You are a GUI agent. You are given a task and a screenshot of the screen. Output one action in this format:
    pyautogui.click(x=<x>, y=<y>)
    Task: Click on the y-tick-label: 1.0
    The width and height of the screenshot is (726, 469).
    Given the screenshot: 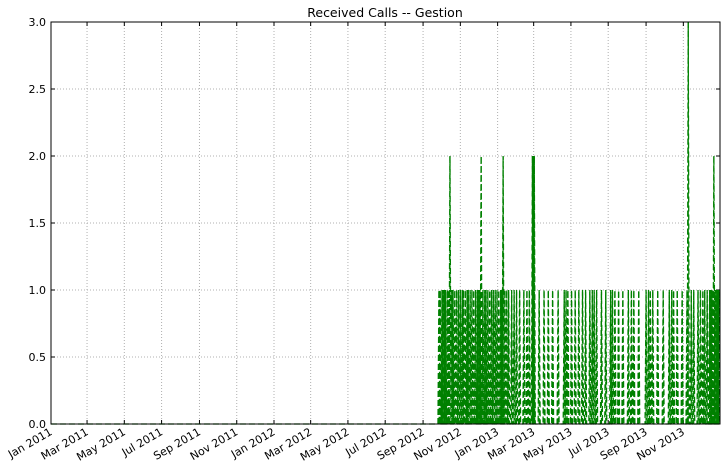 What is the action you would take?
    pyautogui.click(x=38, y=290)
    